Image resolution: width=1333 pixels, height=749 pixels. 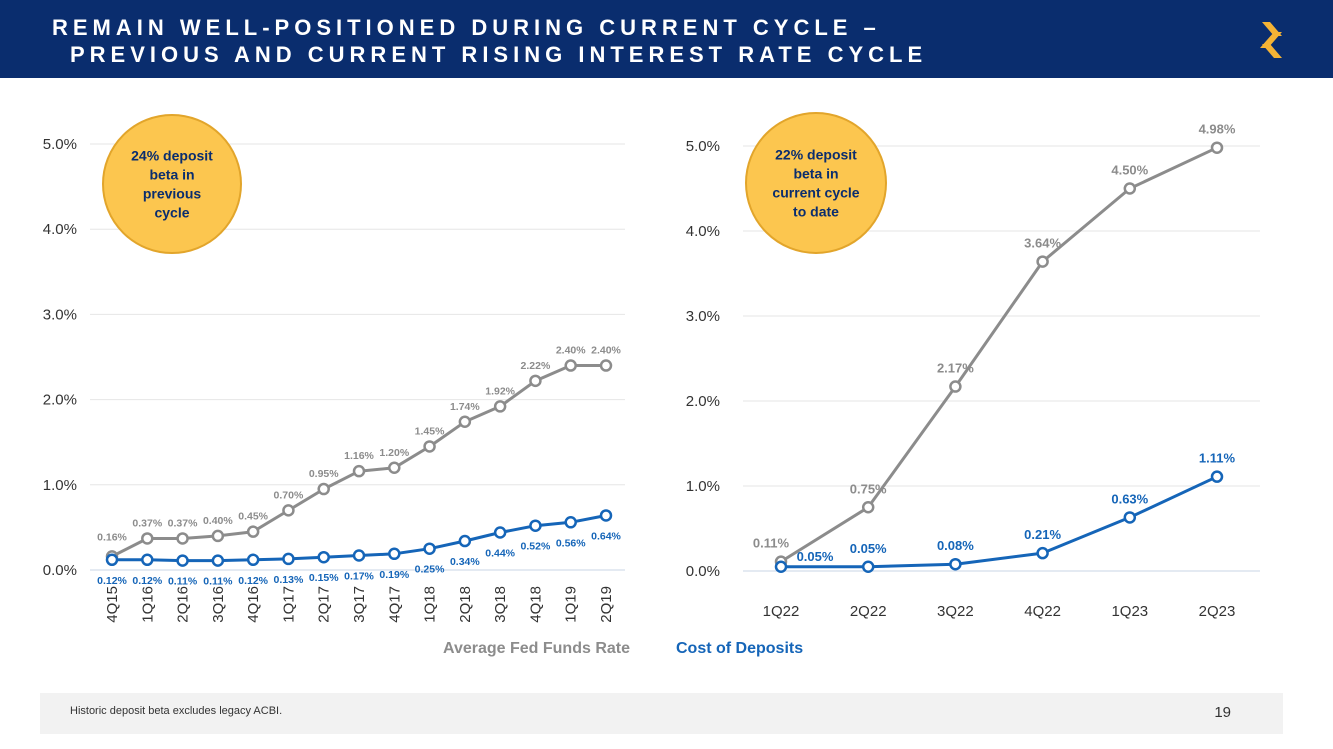 What do you see at coordinates (816, 155) in the screenshot?
I see `curr-callout-text: 22% deposit` at bounding box center [816, 155].